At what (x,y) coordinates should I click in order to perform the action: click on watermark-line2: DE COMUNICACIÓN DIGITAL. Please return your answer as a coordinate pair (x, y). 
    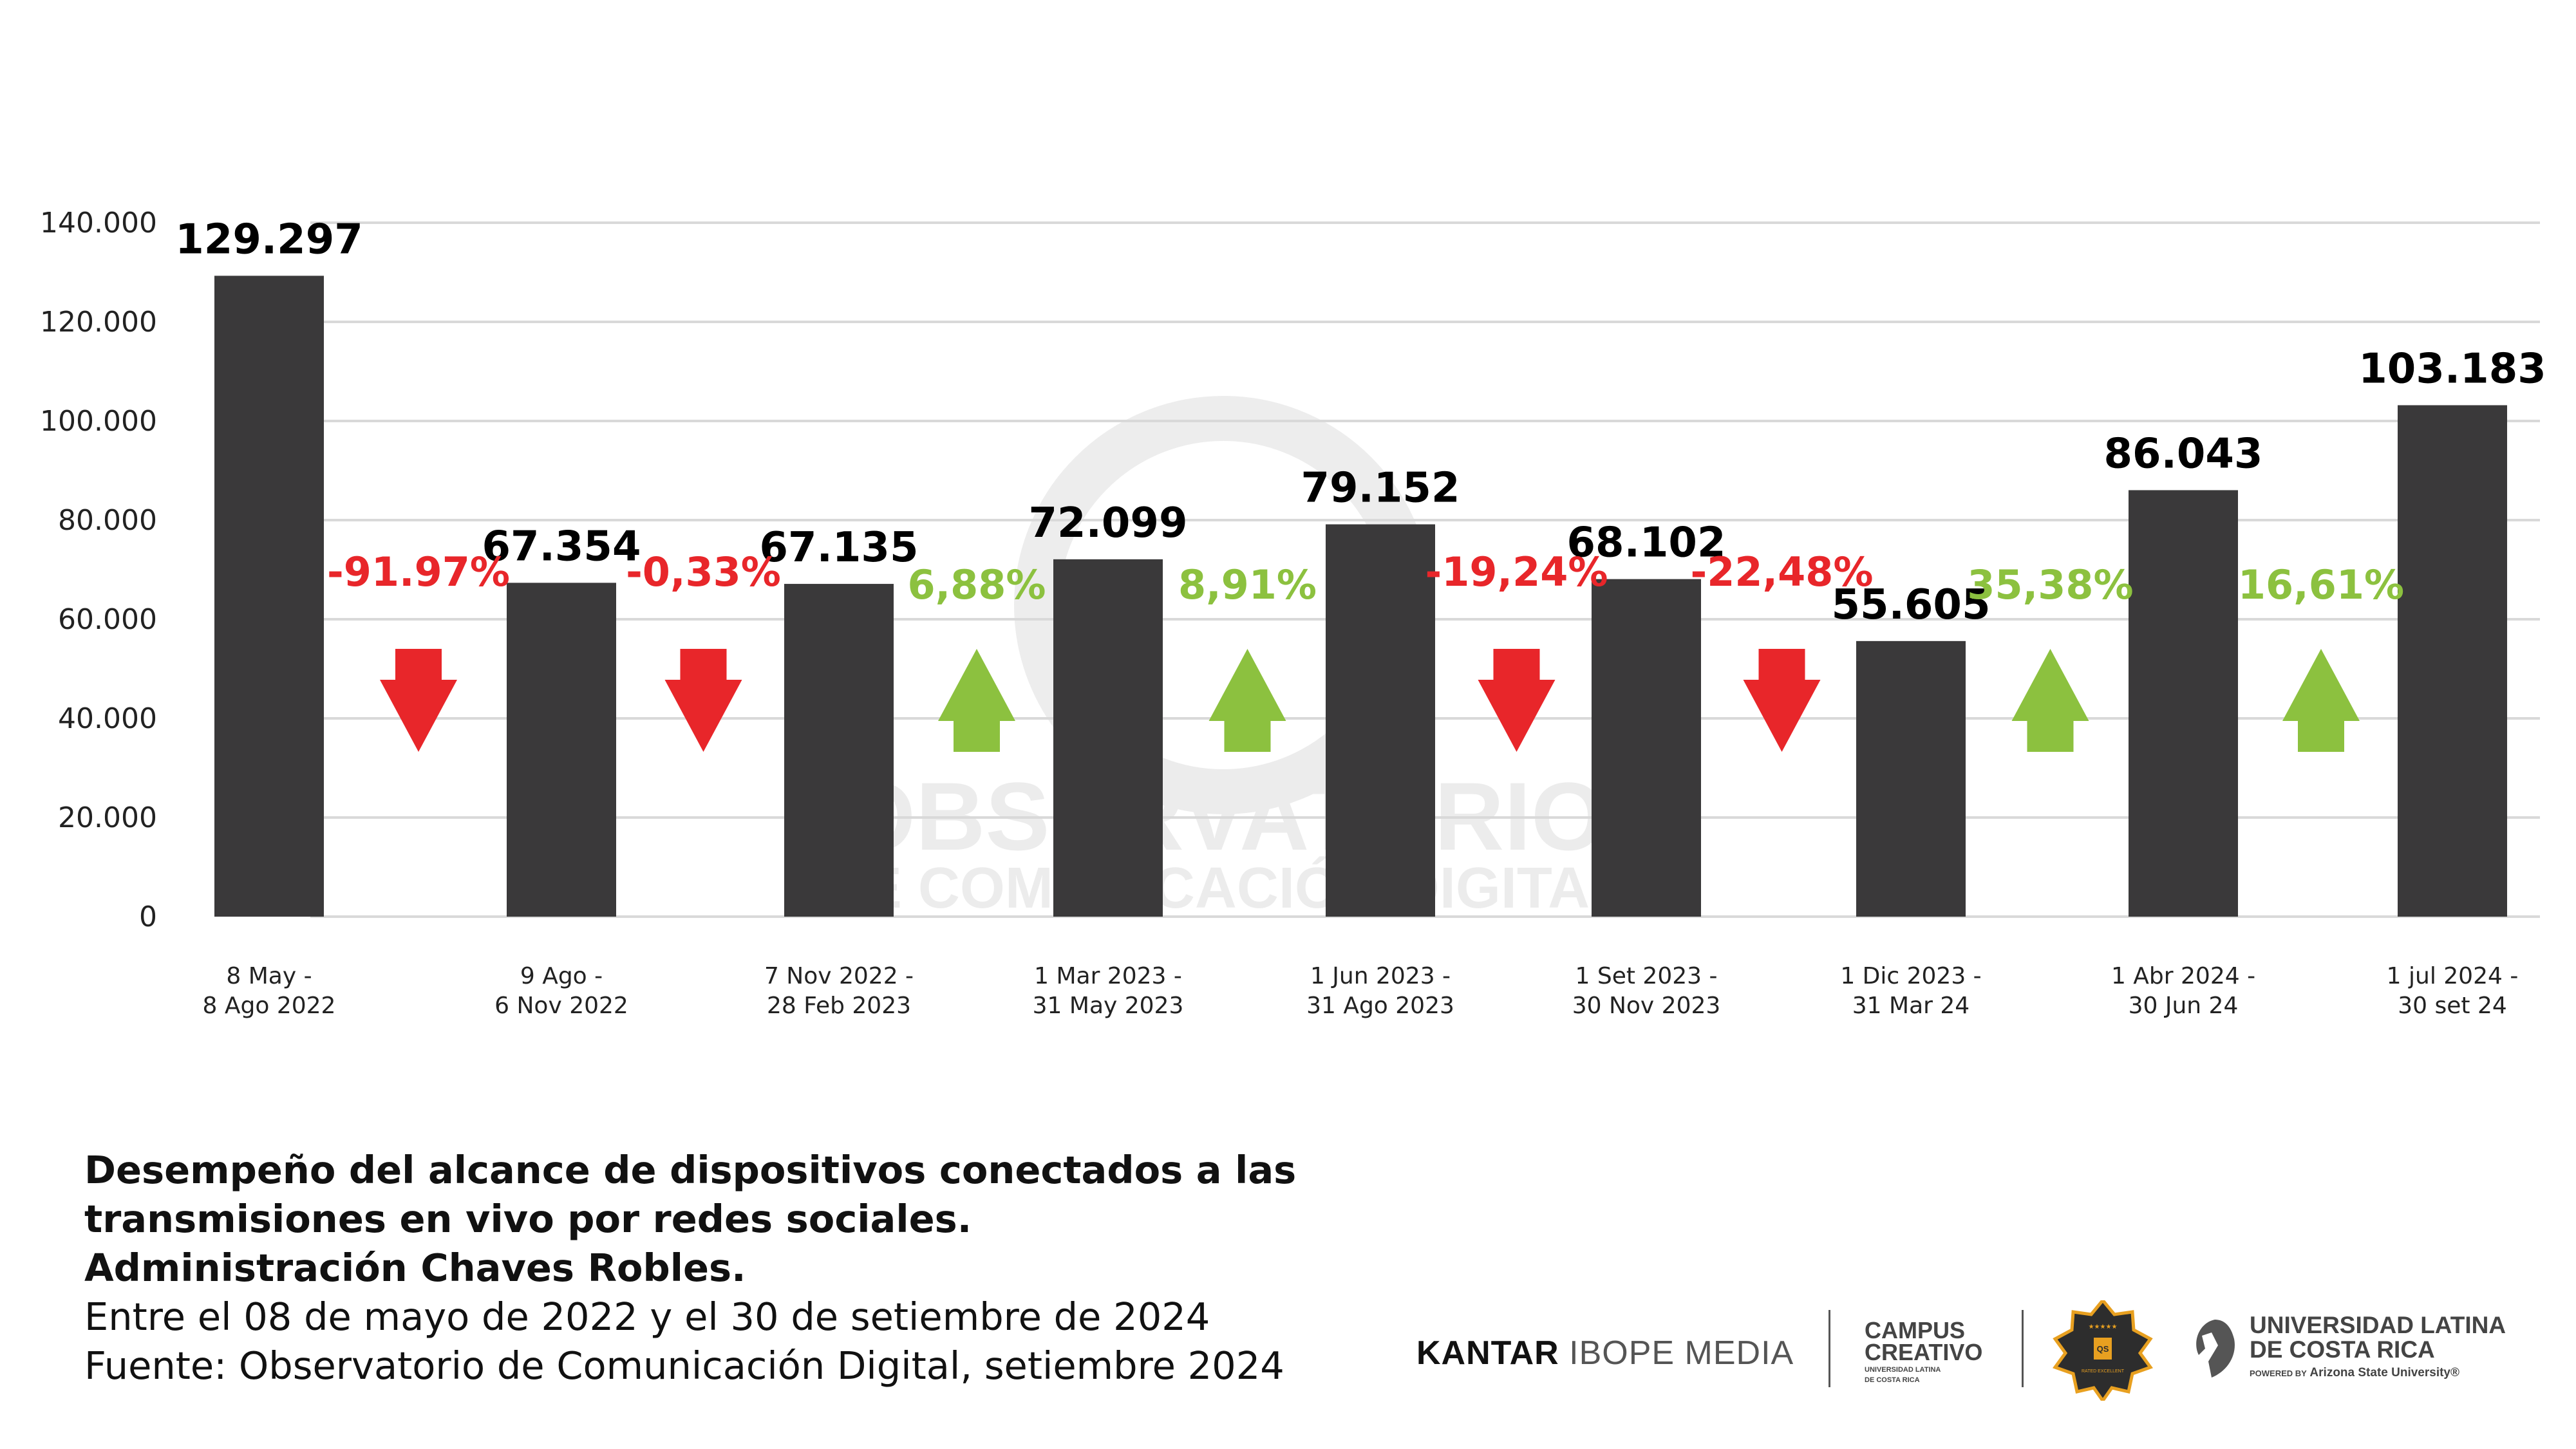
    Looking at the image, I should click on (1223, 888).